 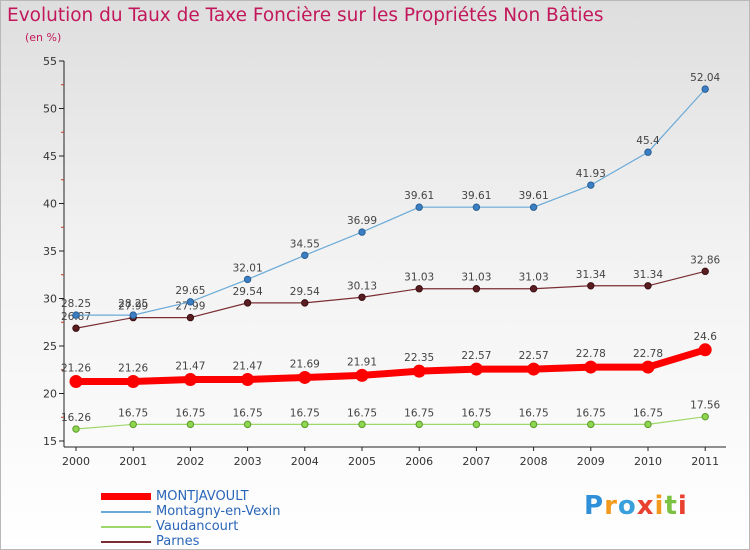 What do you see at coordinates (648, 141) in the screenshot?
I see `data-label: 45.4` at bounding box center [648, 141].